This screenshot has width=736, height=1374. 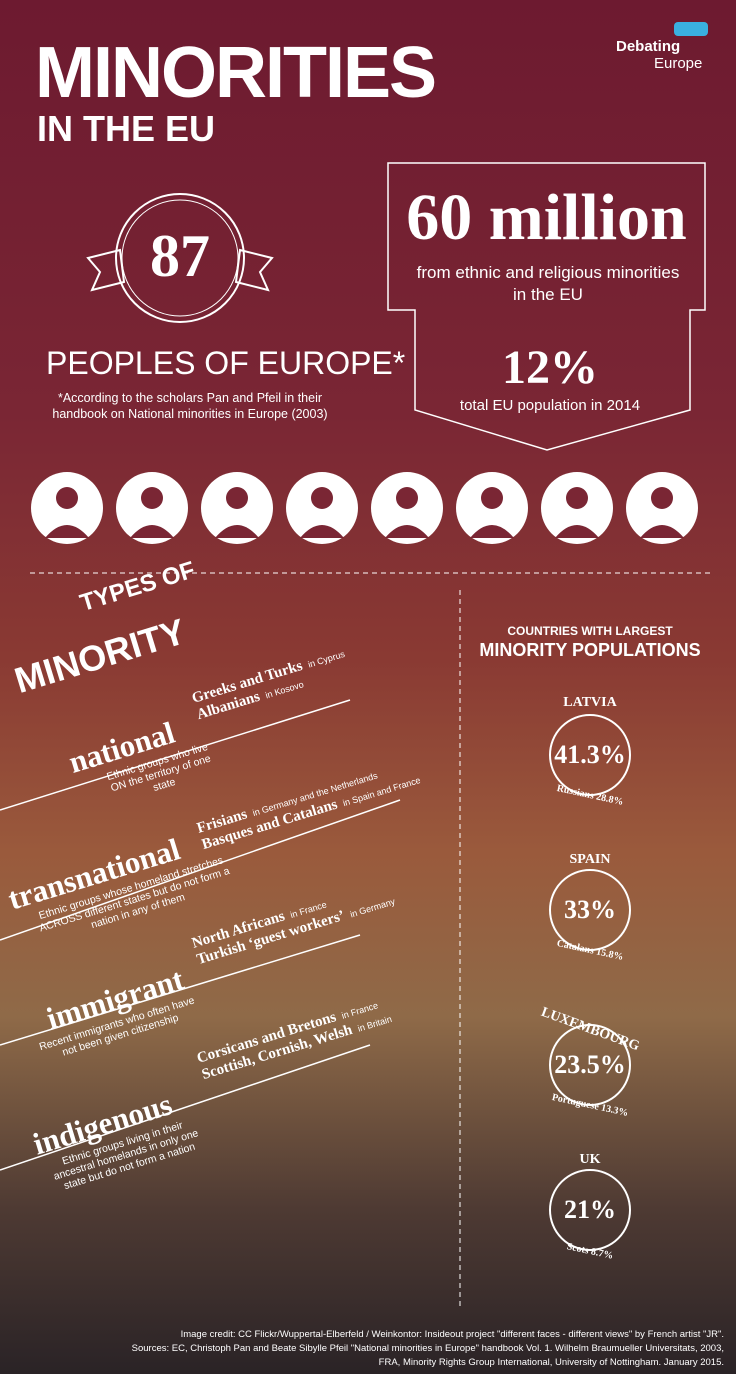 What do you see at coordinates (590, 909) in the screenshot?
I see `country-share: 33%` at bounding box center [590, 909].